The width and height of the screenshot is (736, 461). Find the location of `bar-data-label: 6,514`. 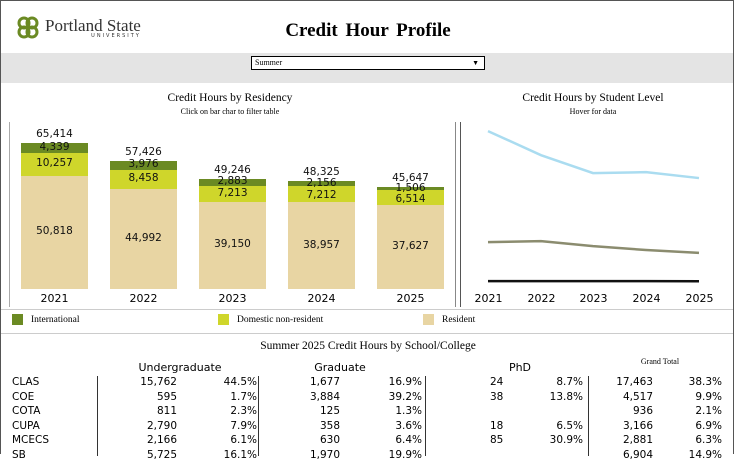

bar-data-label: 6,514 is located at coordinates (410, 199).